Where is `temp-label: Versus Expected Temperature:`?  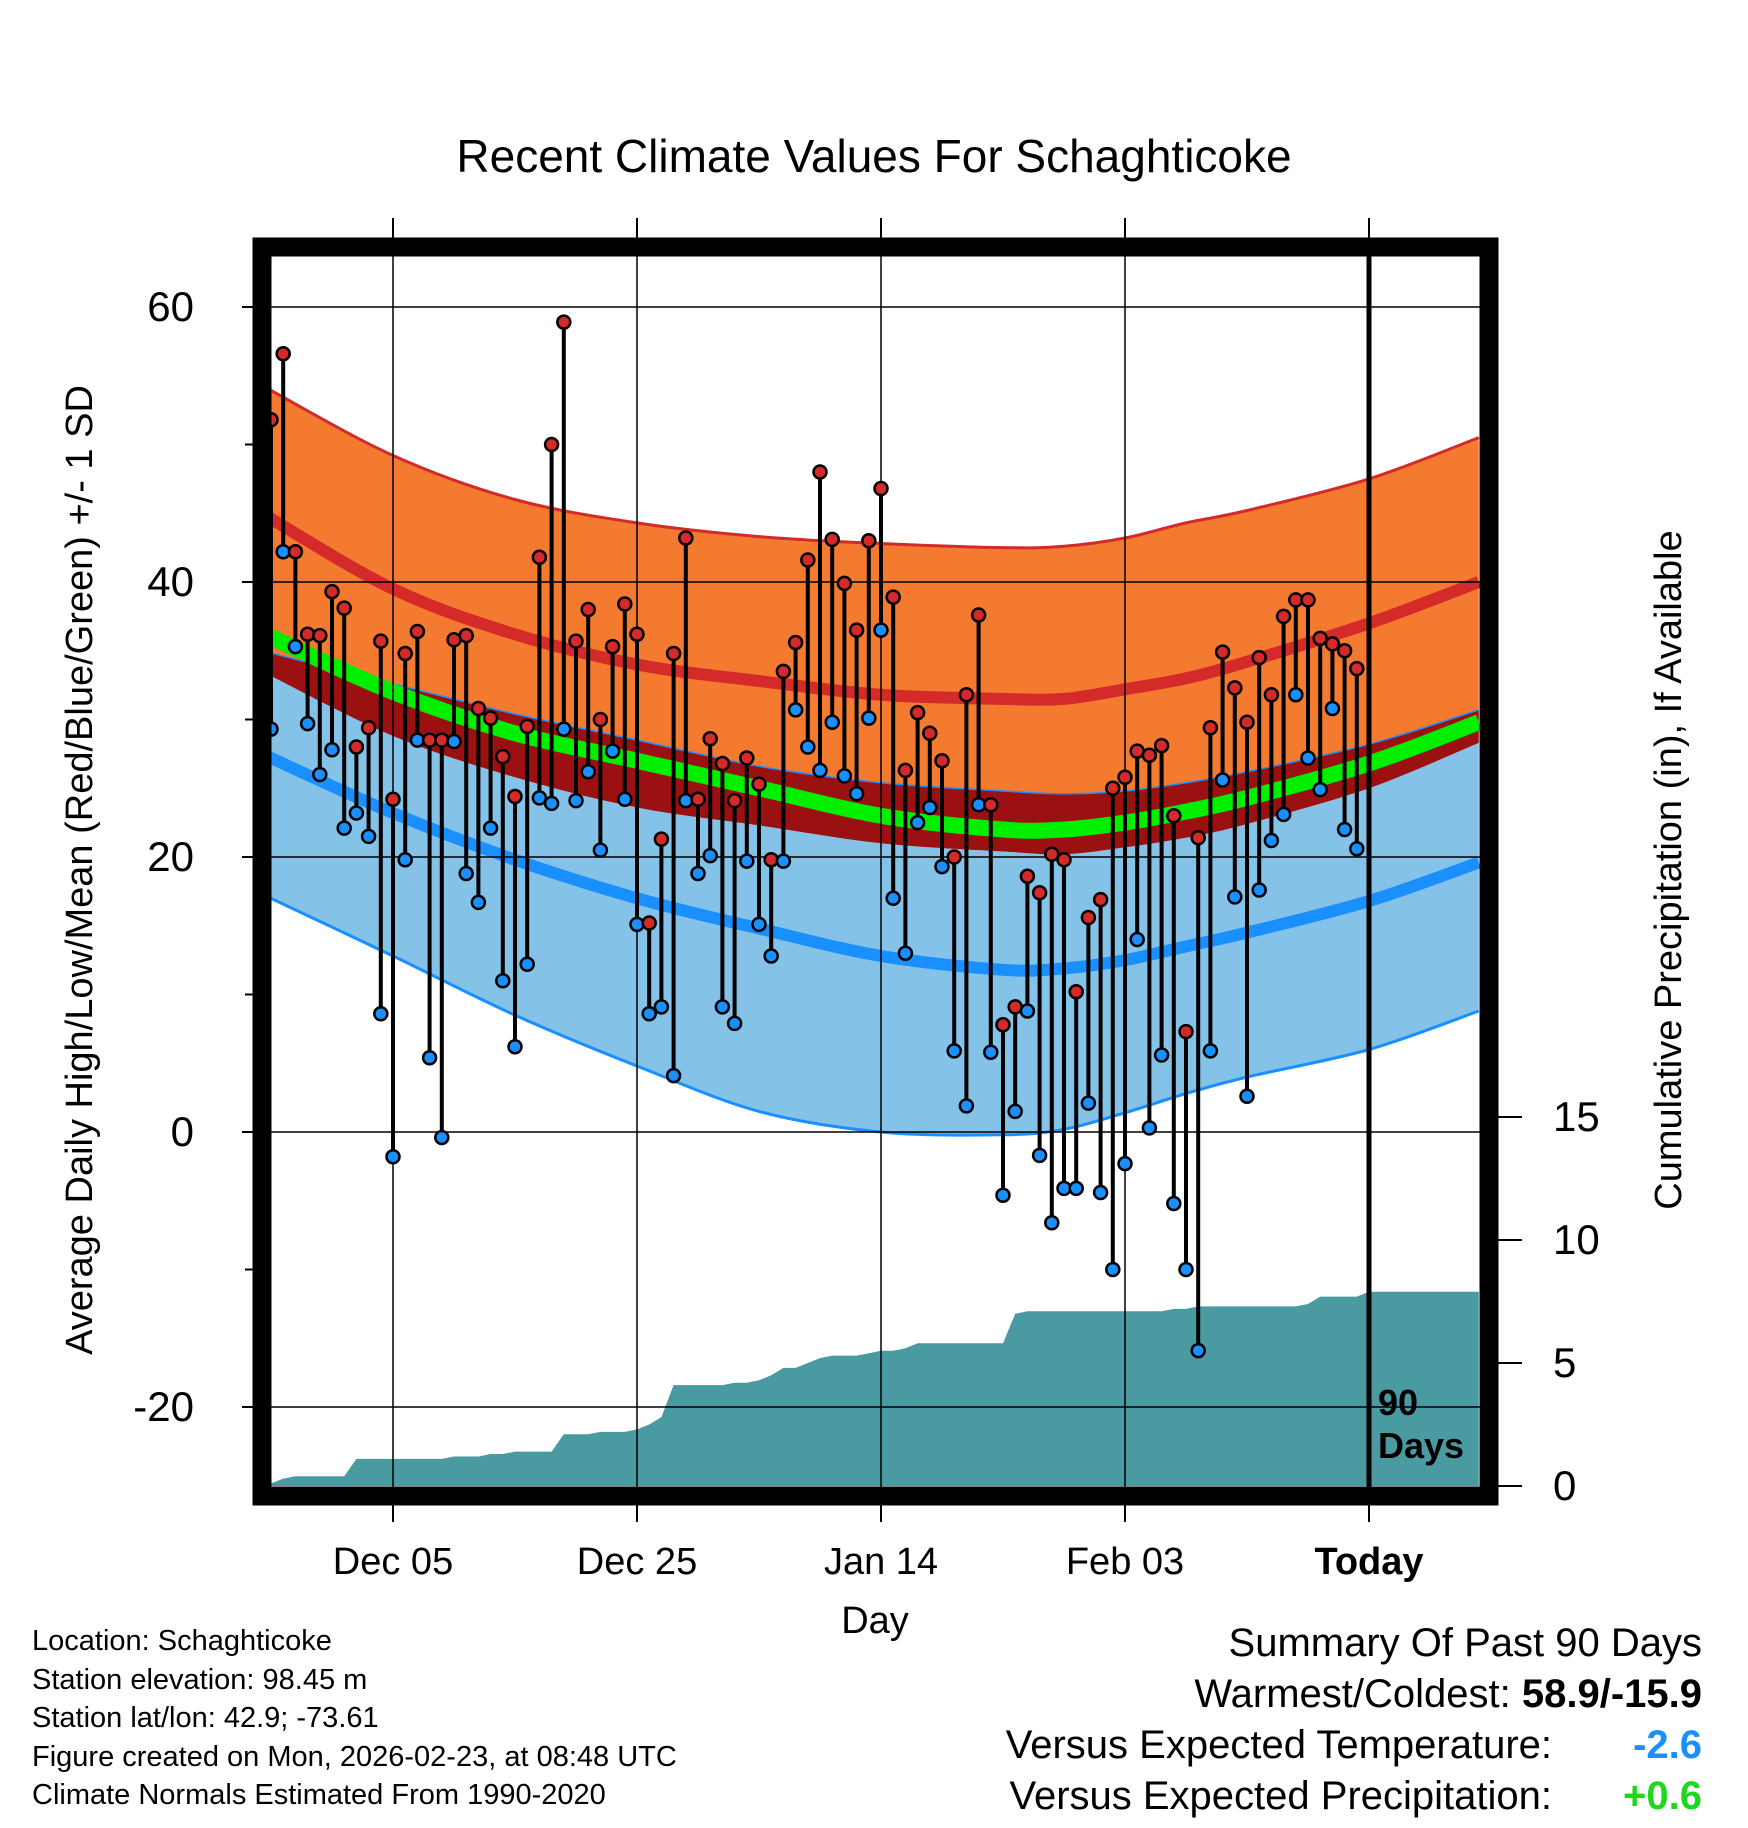 temp-label: Versus Expected Temperature: is located at coordinates (1278, 1745).